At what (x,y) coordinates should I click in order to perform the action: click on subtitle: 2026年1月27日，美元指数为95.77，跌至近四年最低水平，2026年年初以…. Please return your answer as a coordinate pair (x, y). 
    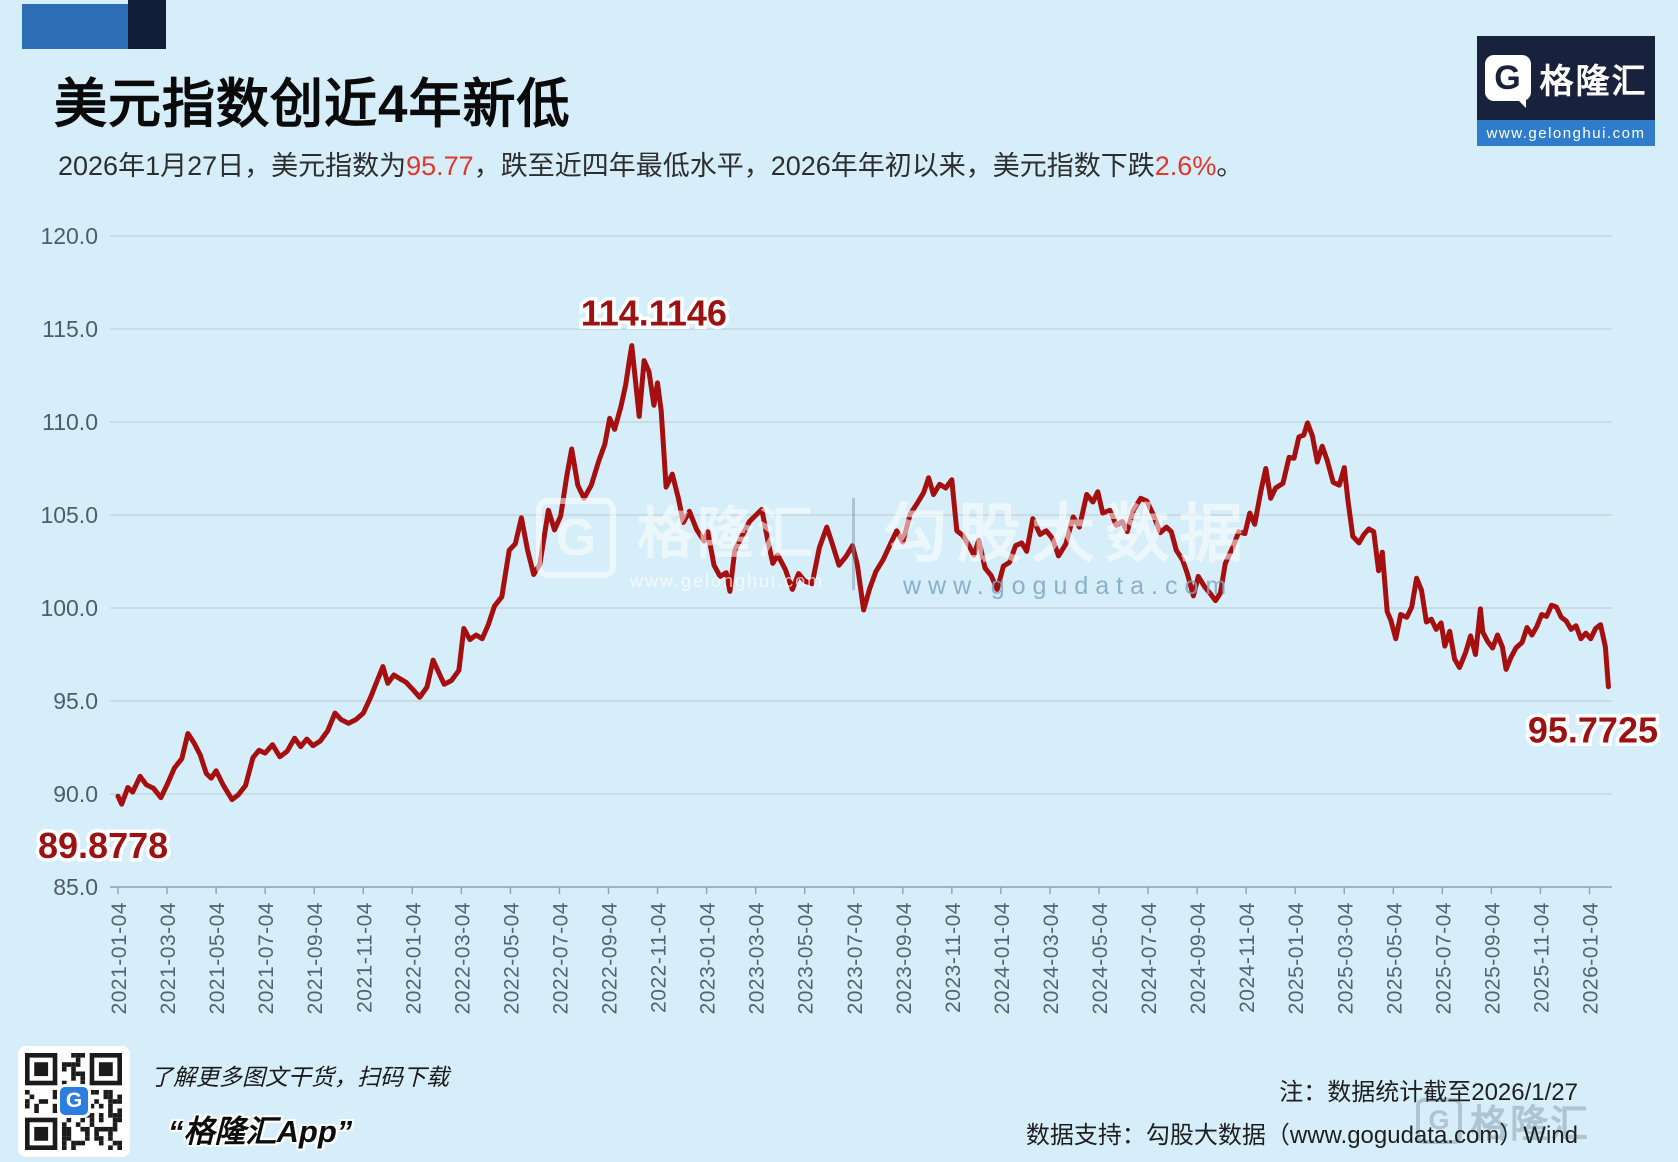
    Looking at the image, I should click on (650, 163).